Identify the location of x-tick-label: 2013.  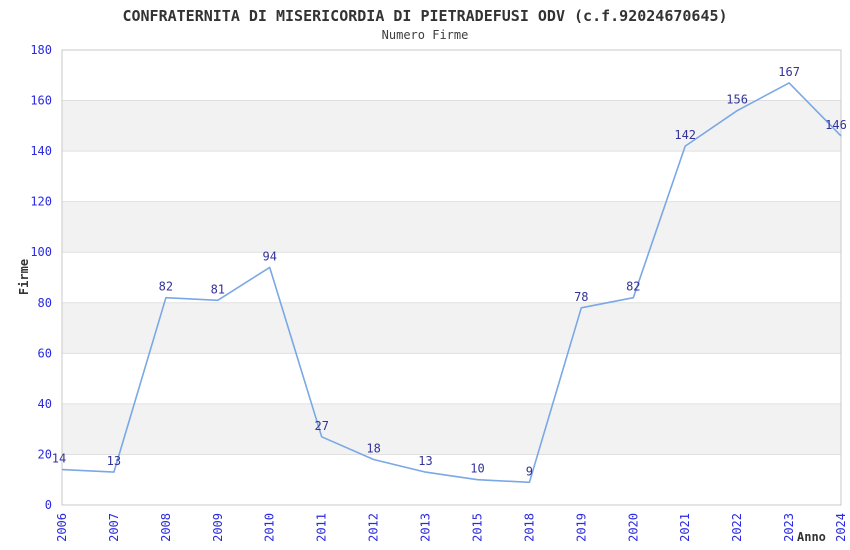
(426, 527).